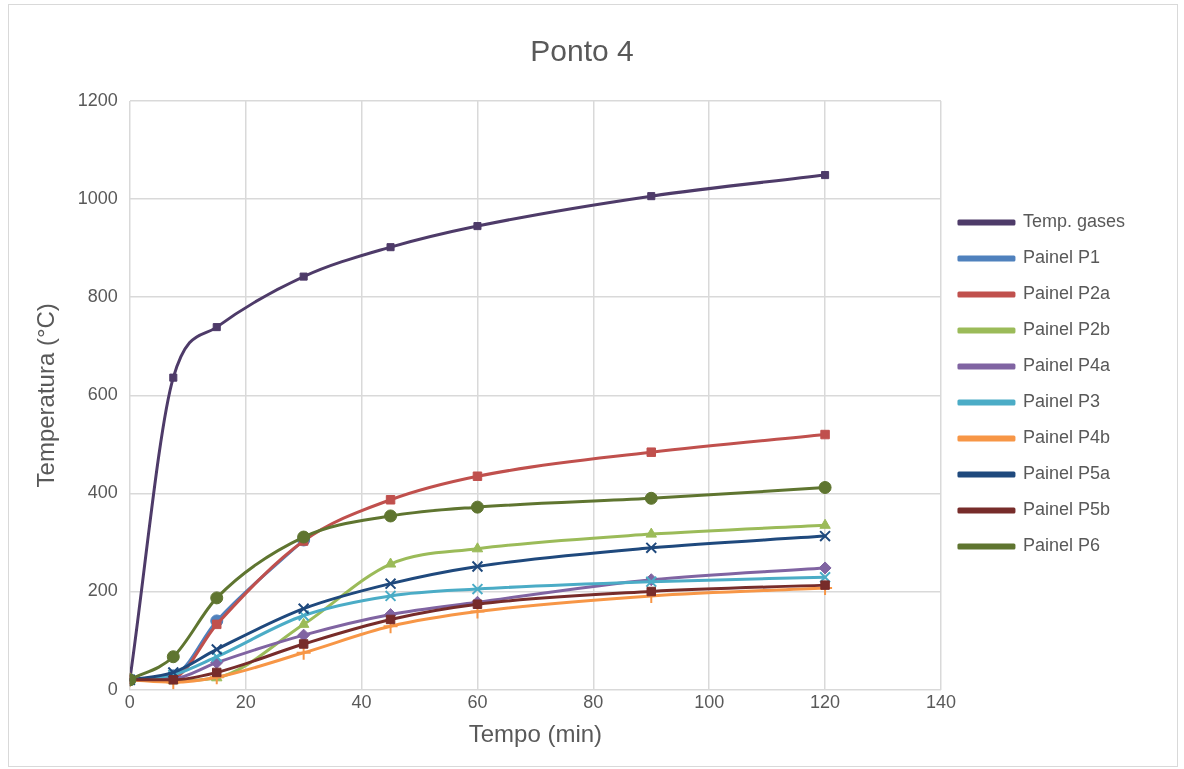 Image resolution: width=1184 pixels, height=769 pixels. What do you see at coordinates (1066, 329) in the screenshot?
I see `legend-label: Painel P2b` at bounding box center [1066, 329].